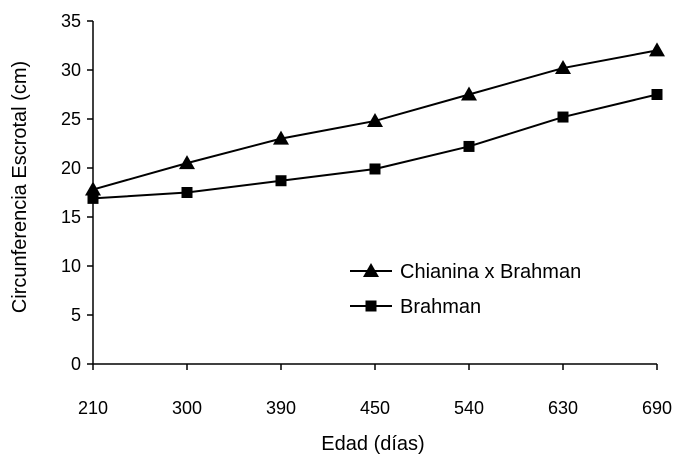  I want to click on legend-item: Brahman, so click(415, 307).